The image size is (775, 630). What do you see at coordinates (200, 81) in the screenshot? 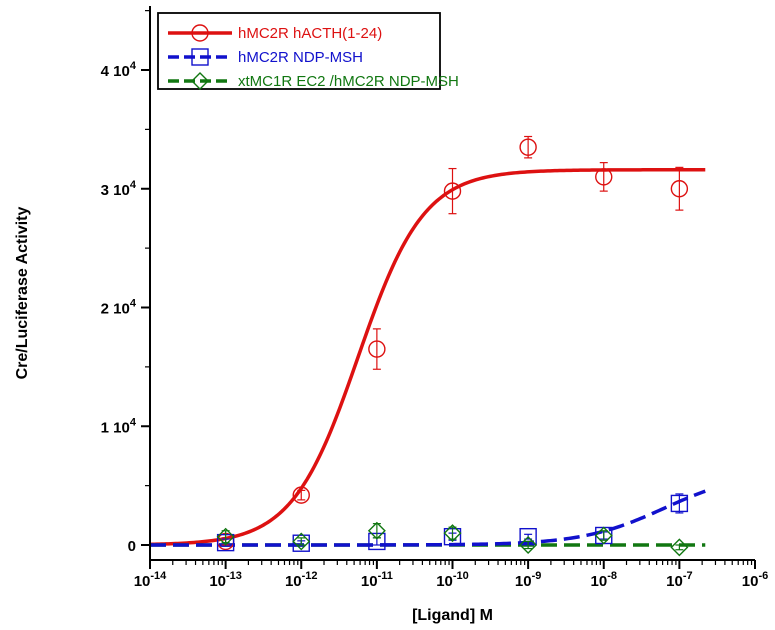
I see `legend-diamond-marker` at bounding box center [200, 81].